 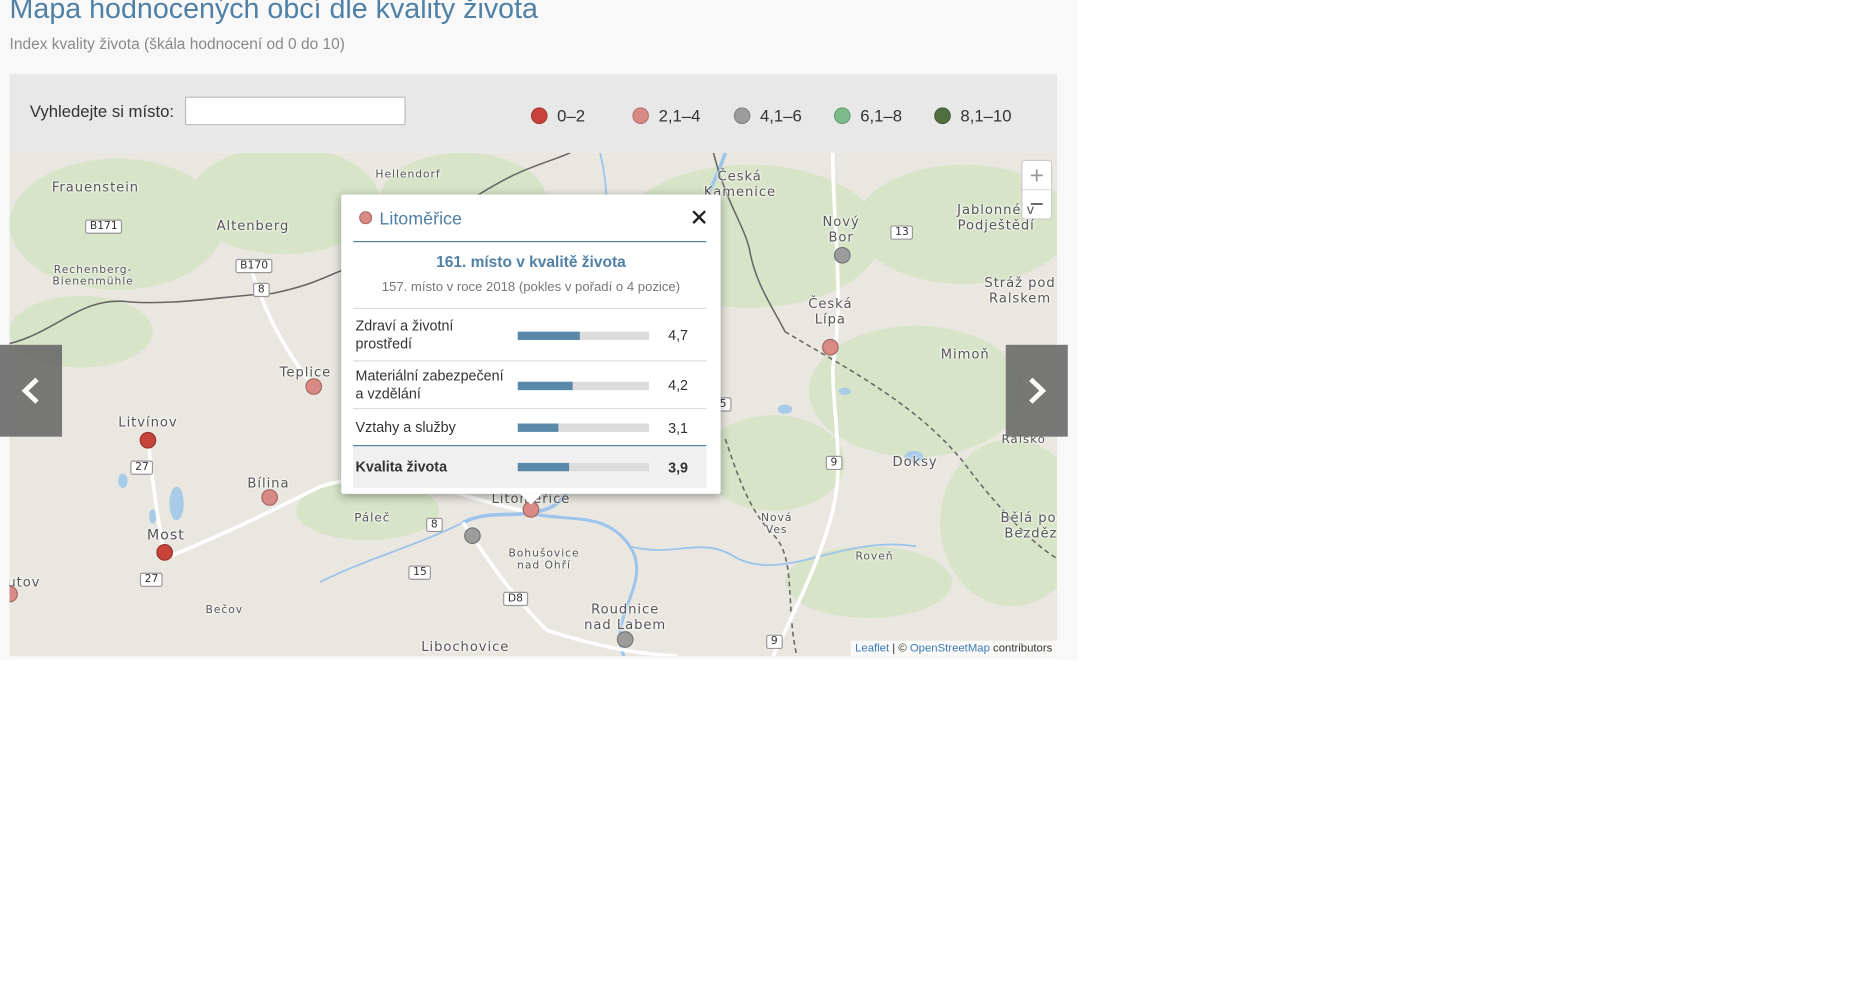 I want to click on zoom-control, so click(x=1037, y=189).